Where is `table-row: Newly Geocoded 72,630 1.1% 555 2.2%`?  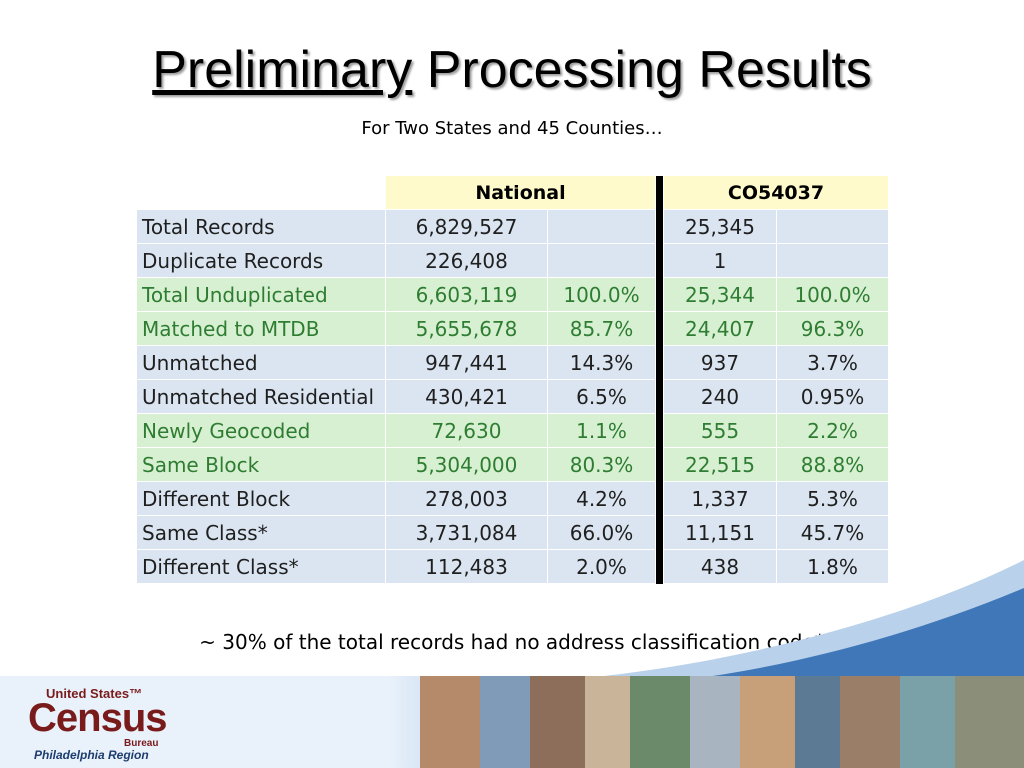
table-row: Newly Geocoded 72,630 1.1% 555 2.2% is located at coordinates (512, 430).